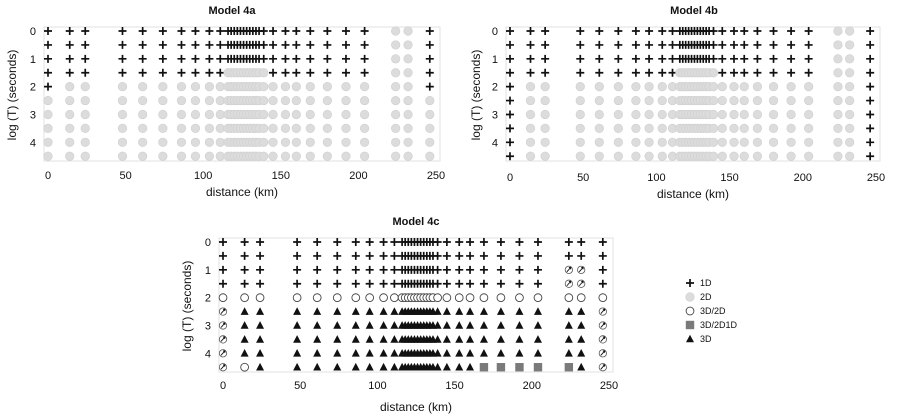 The image size is (908, 418). Describe the element at coordinates (208, 354) in the screenshot. I see `y-tick-label: 4` at that location.